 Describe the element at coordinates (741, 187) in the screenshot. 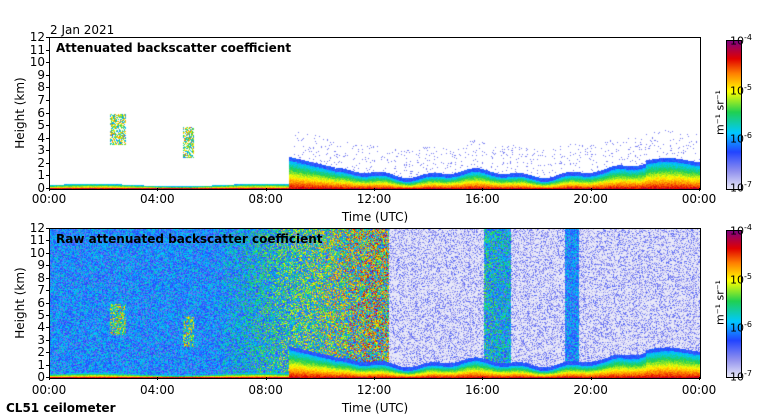

I see `colorbar-min-label-top: 10-7` at that location.